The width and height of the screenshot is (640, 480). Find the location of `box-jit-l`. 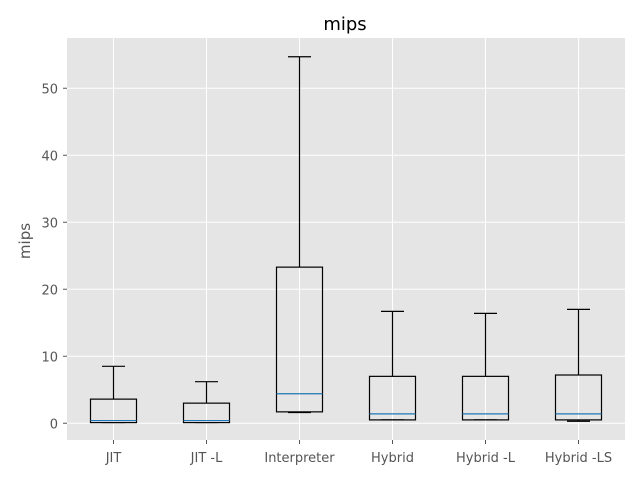

box-jit-l is located at coordinates (206, 402).